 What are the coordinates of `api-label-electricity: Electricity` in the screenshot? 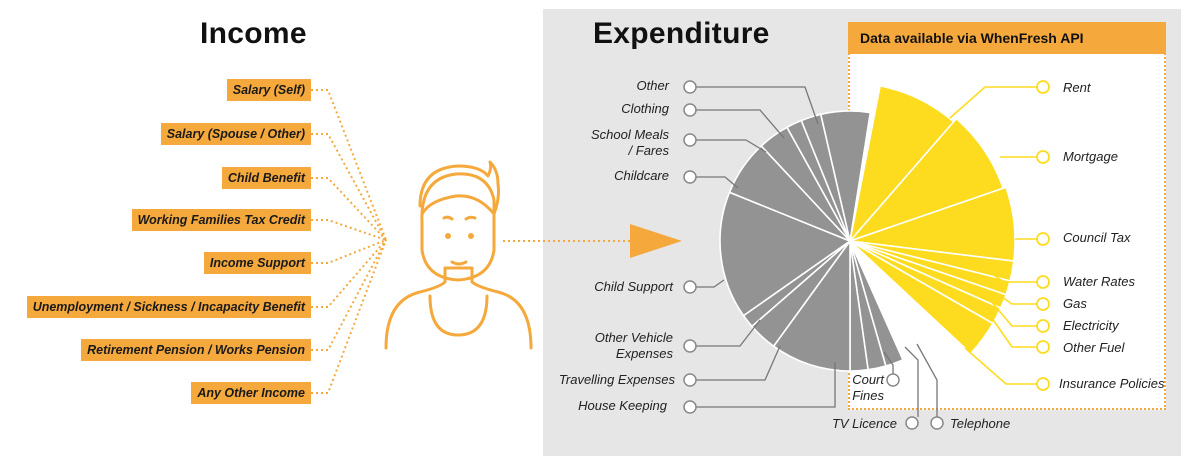 It's located at (1091, 325).